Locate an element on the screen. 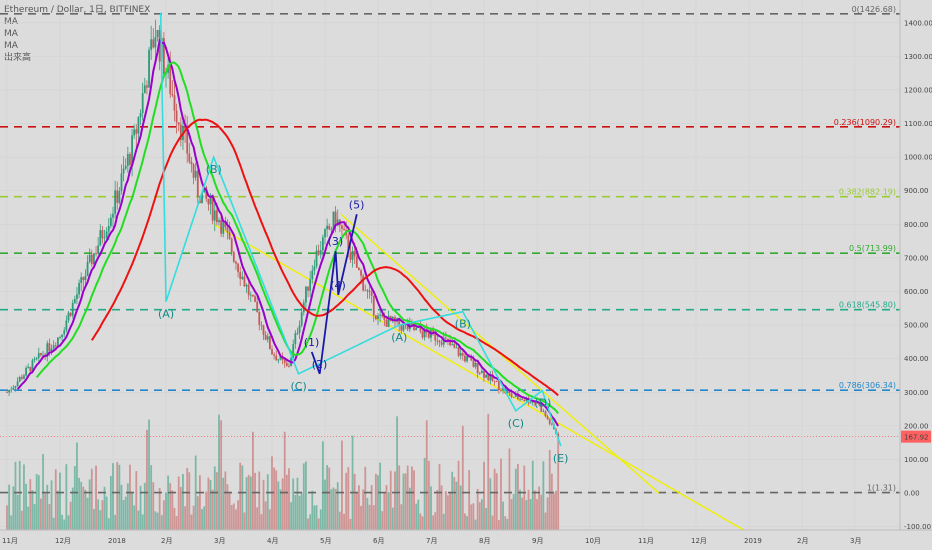  legend-ma-2: MA is located at coordinates (11, 34).